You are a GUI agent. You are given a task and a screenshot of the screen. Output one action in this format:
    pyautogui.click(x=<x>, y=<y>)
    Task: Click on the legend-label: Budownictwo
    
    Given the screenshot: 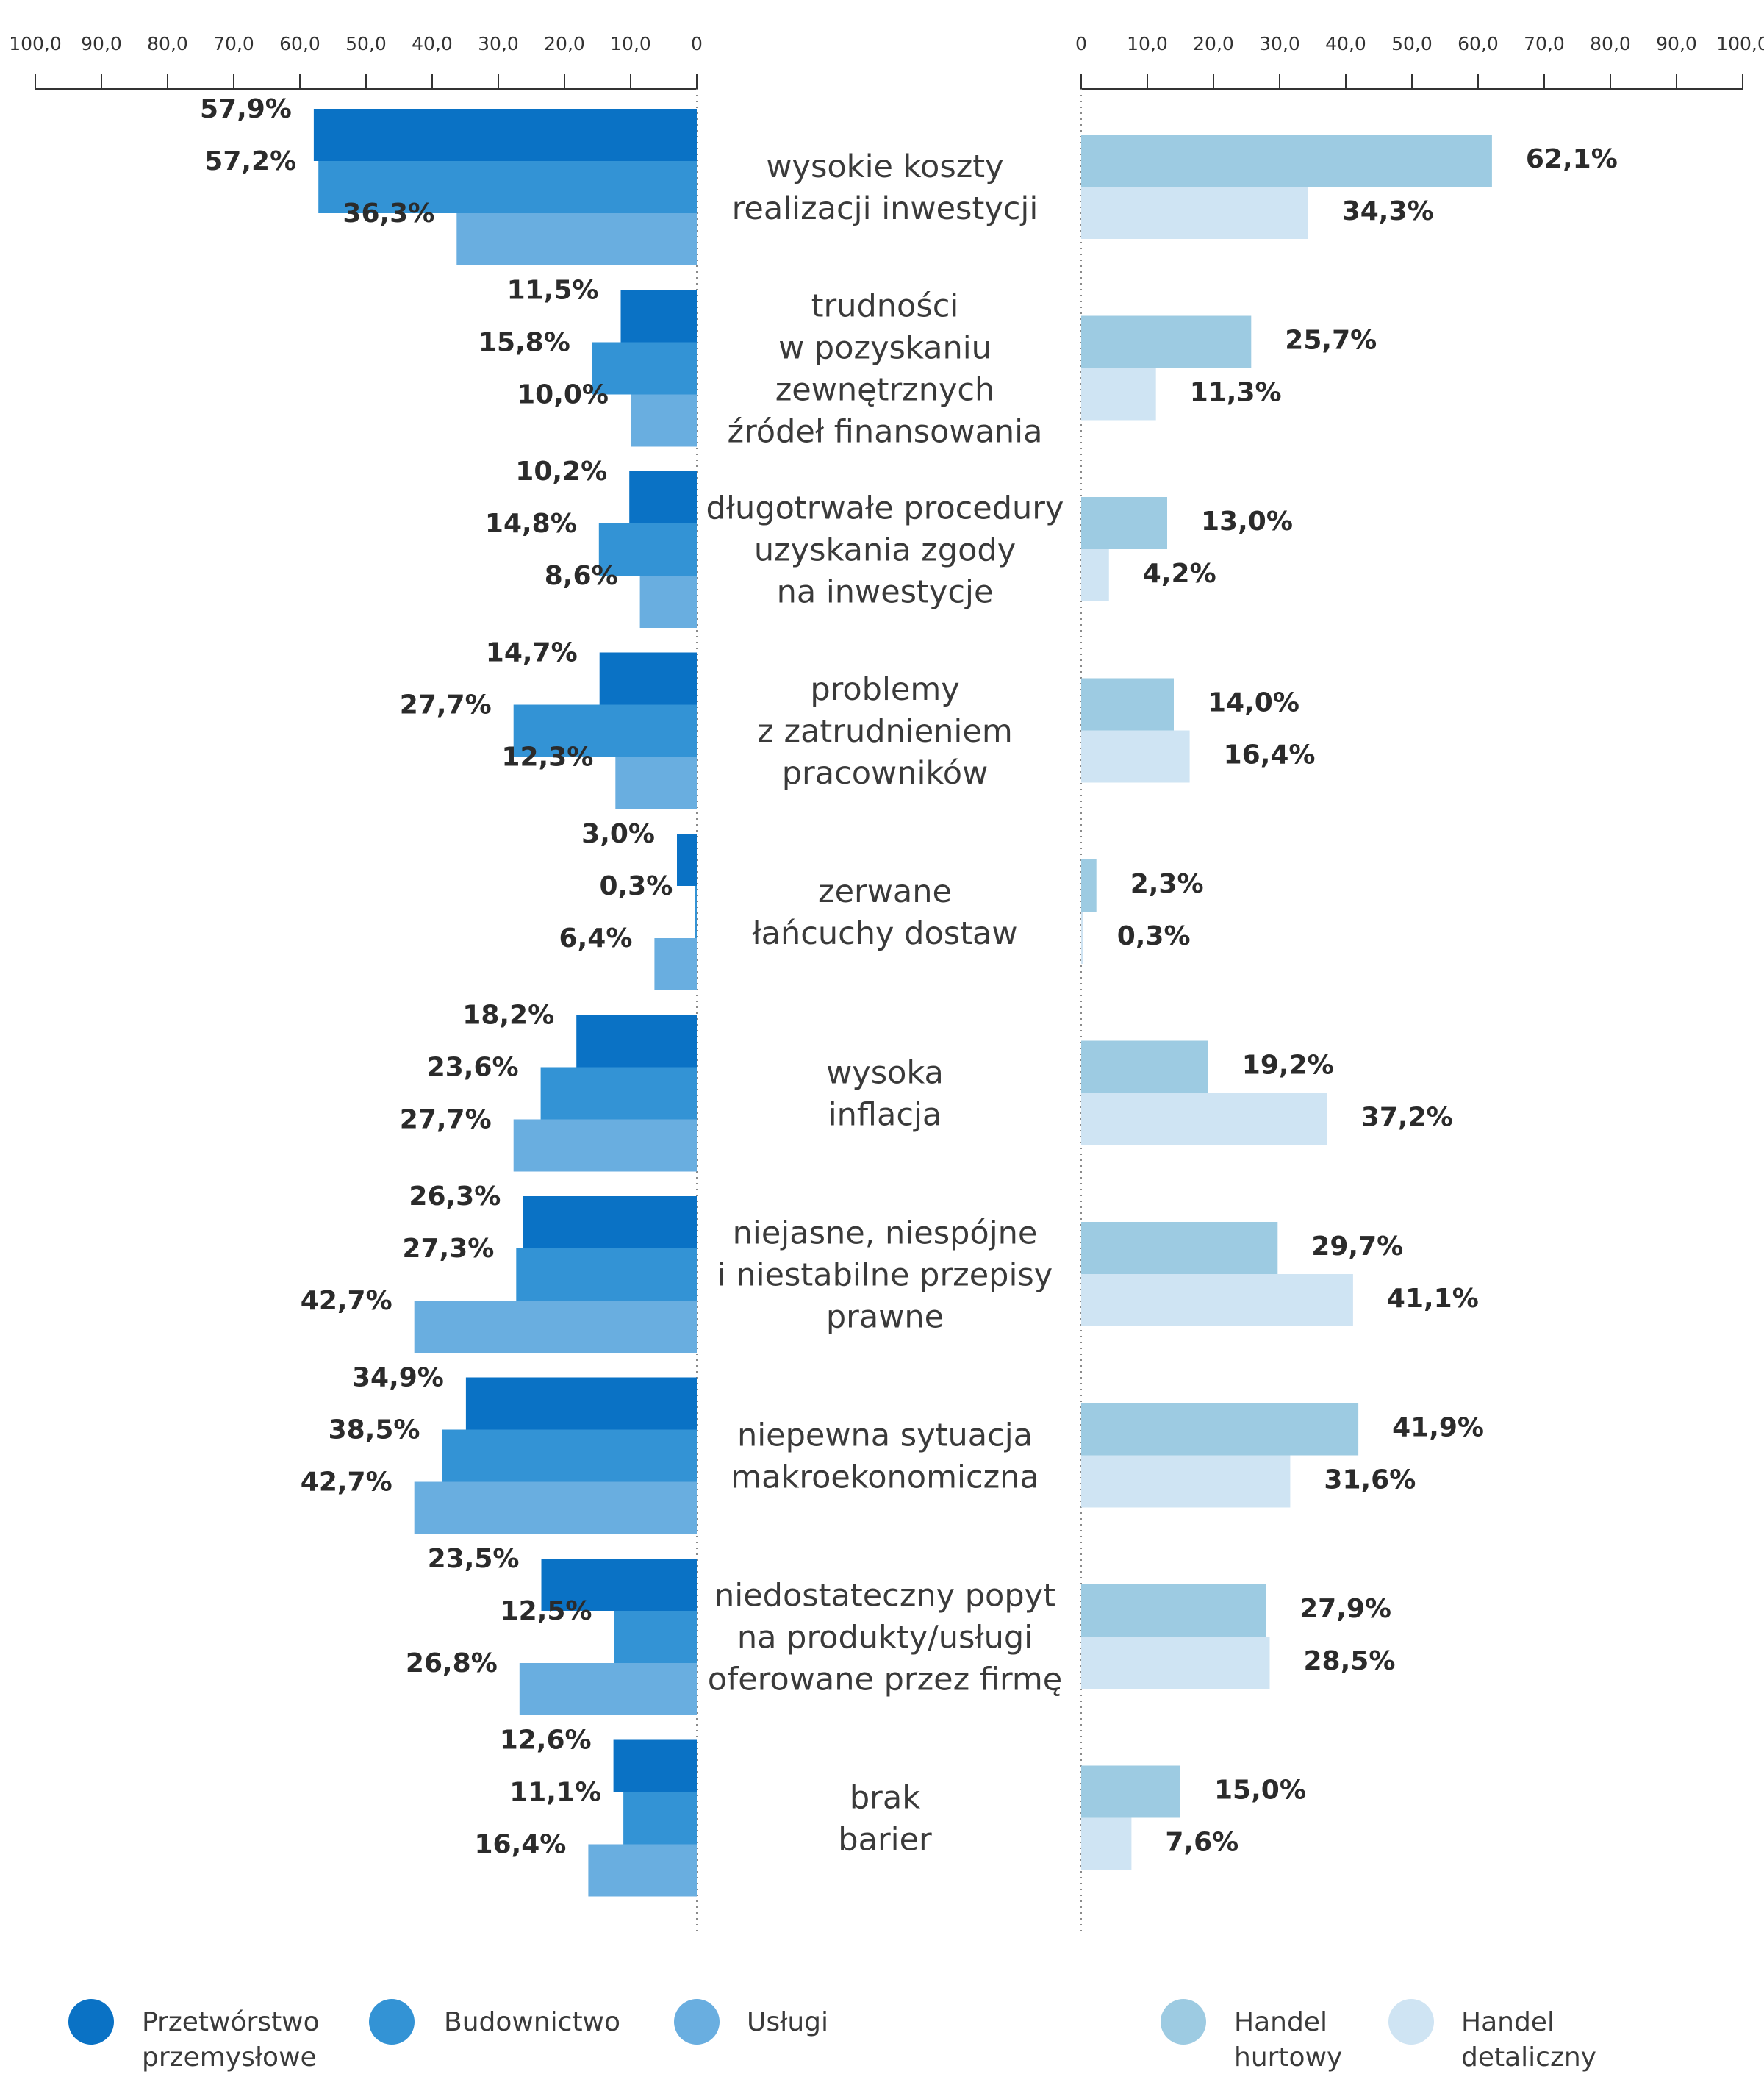 What is the action you would take?
    pyautogui.click(x=532, y=2022)
    